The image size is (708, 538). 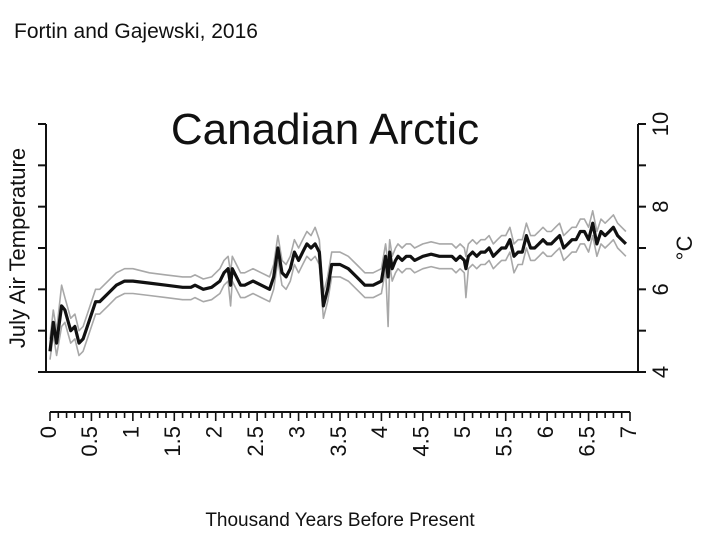 I want to click on x-axis-ticks: 0 0.5 1 1.5 2 2.5 3 3.5 4 4.5 5 5.5 6 6.5 7, so click(x=338, y=434).